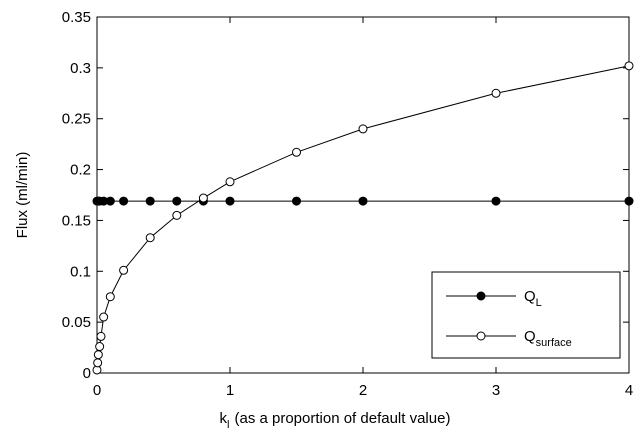 The image size is (640, 438). What do you see at coordinates (539, 303) in the screenshot?
I see `legend-subscript: L` at bounding box center [539, 303].